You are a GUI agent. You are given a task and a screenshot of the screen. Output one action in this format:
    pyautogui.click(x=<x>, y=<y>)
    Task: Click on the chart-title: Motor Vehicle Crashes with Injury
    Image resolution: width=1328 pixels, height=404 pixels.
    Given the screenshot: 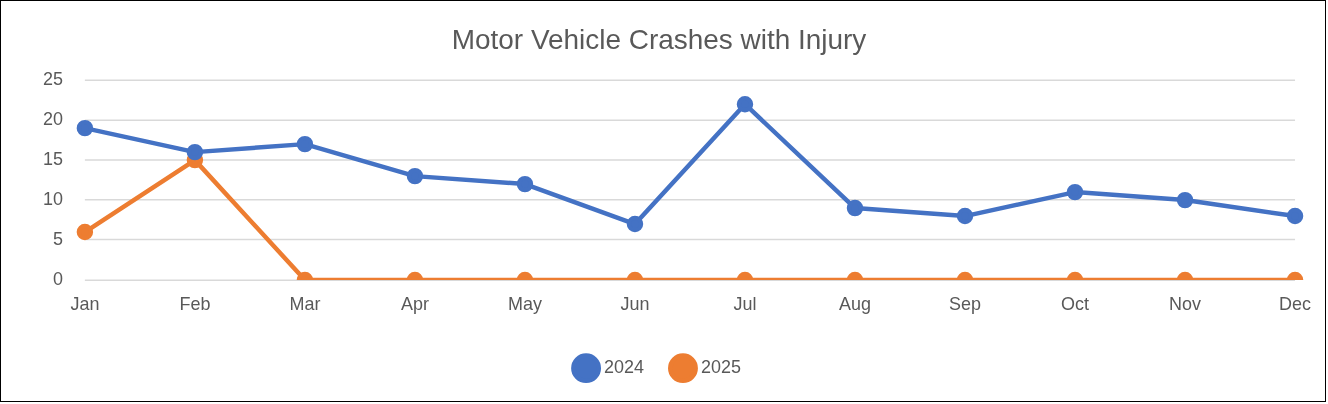 What is the action you would take?
    pyautogui.click(x=659, y=40)
    